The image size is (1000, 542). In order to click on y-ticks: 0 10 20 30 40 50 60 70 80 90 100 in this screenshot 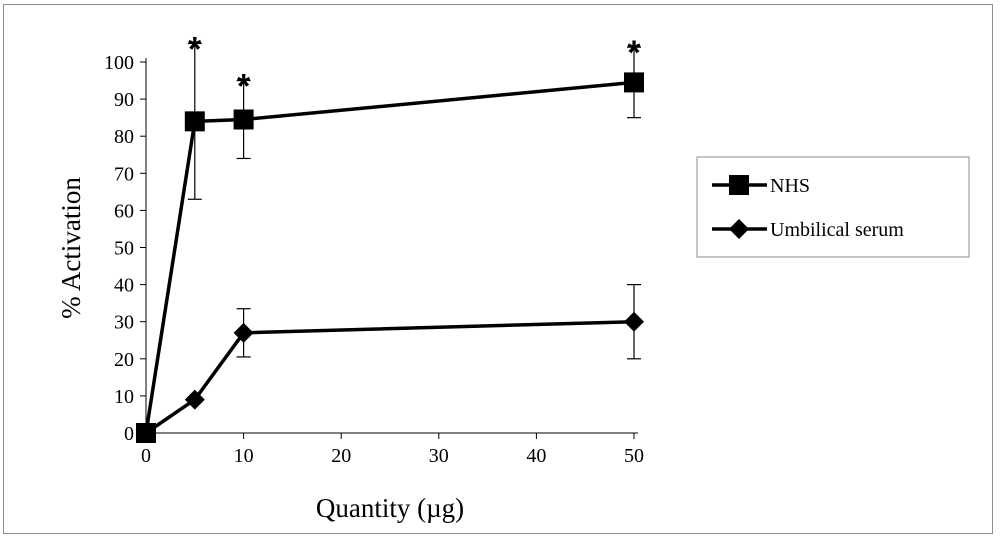, I will do `click(125, 248)`.